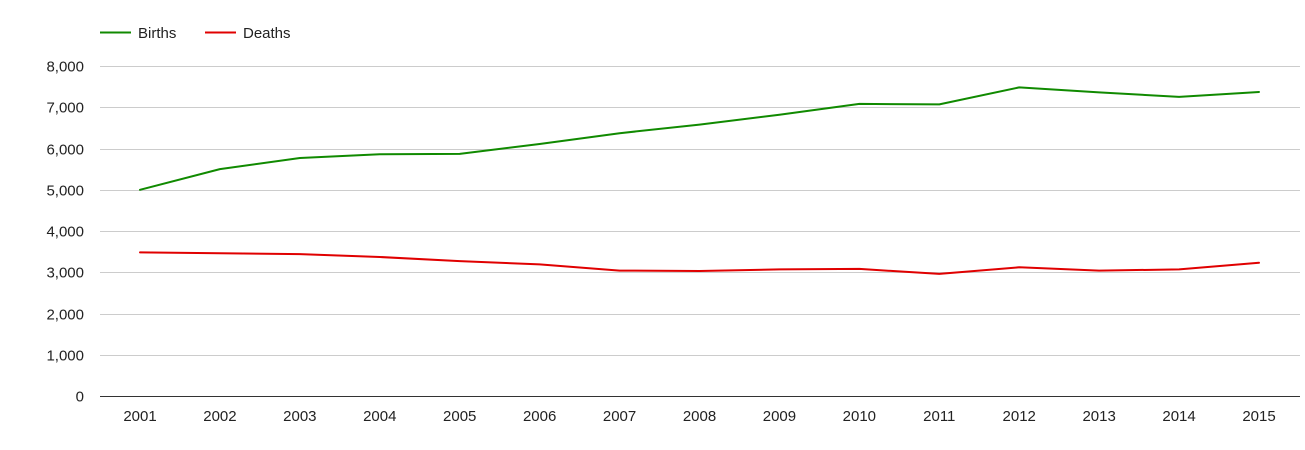 The height and width of the screenshot is (450, 1305). What do you see at coordinates (379, 416) in the screenshot?
I see `x-tick-label: 2004` at bounding box center [379, 416].